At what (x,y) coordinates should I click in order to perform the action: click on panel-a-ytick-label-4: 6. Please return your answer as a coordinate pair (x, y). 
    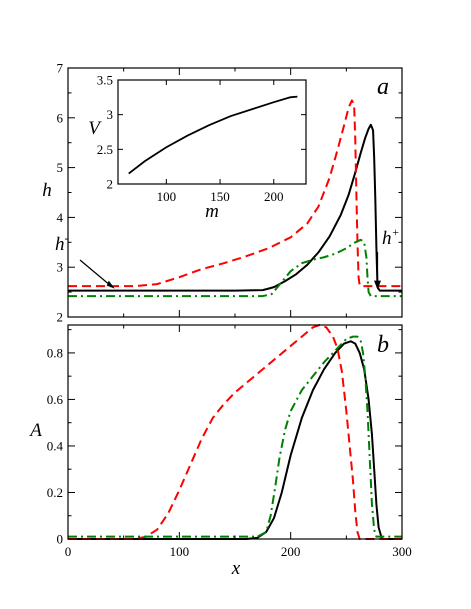
    Looking at the image, I should click on (60, 117).